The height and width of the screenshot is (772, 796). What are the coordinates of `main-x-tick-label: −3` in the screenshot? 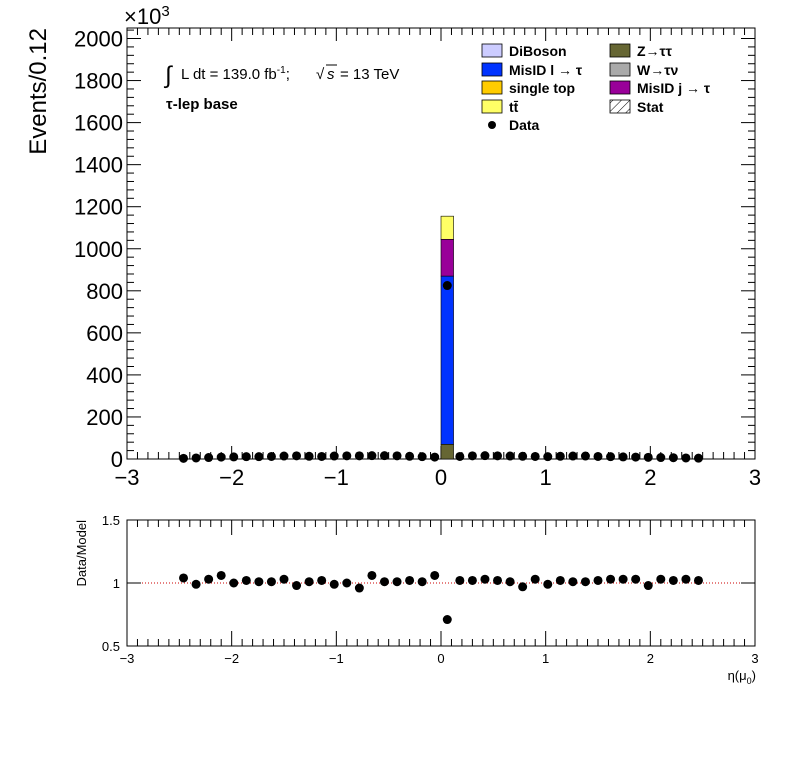 It's located at (126, 477).